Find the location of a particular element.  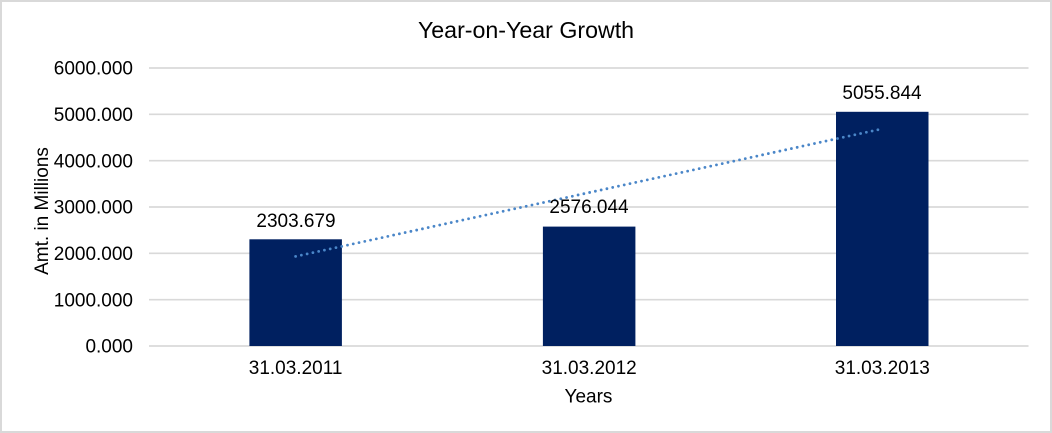

svg-text: 5000.000 is located at coordinates (93, 115).